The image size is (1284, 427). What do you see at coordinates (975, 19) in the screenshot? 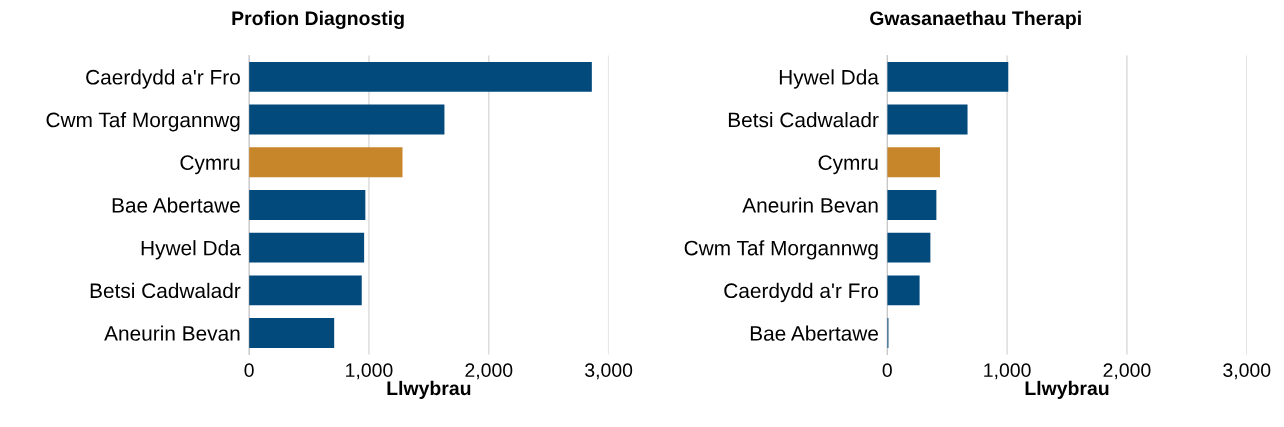
I see `chart-title: Gwasanaethau Therapi` at bounding box center [975, 19].